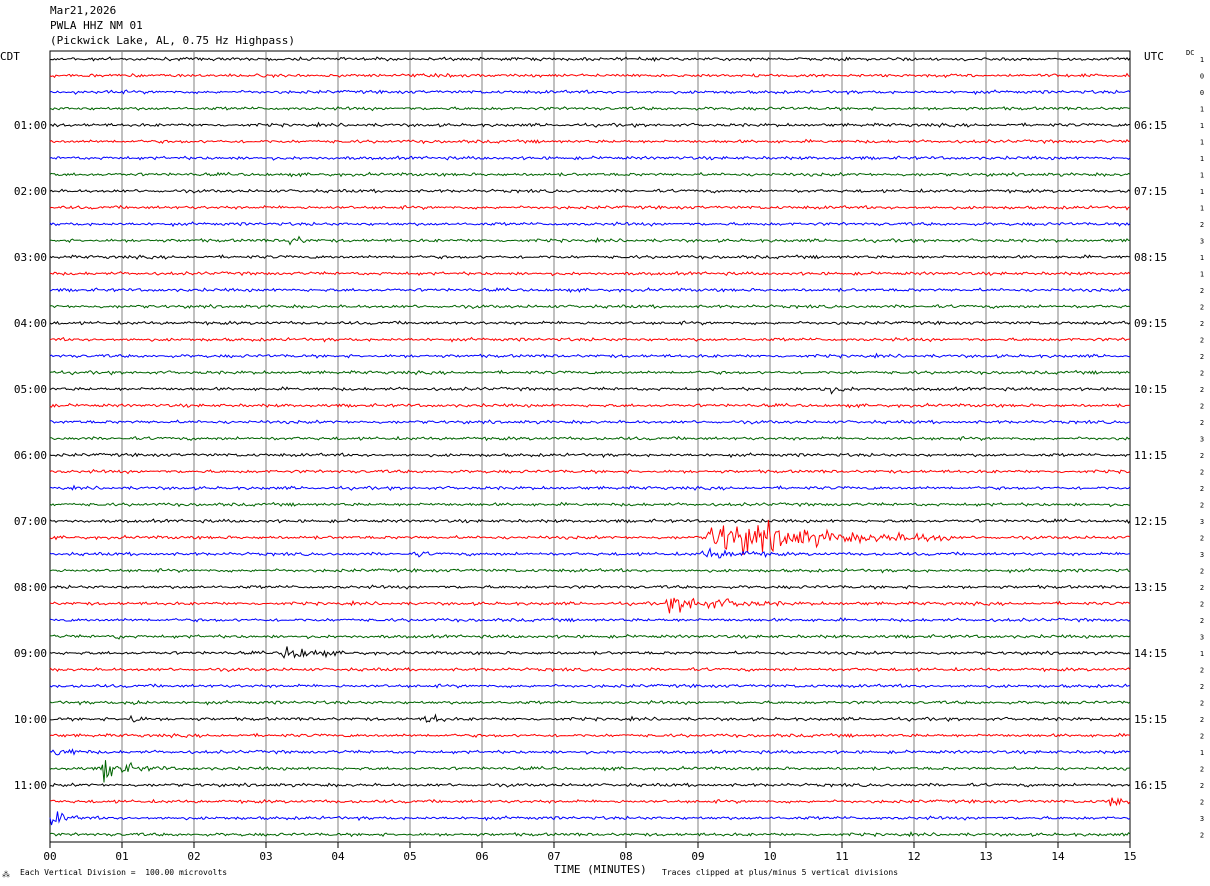 This screenshot has height=886, width=1210. Describe the element at coordinates (1150, 191) in the screenshot. I see `utc-hour-label: 07:15` at that location.